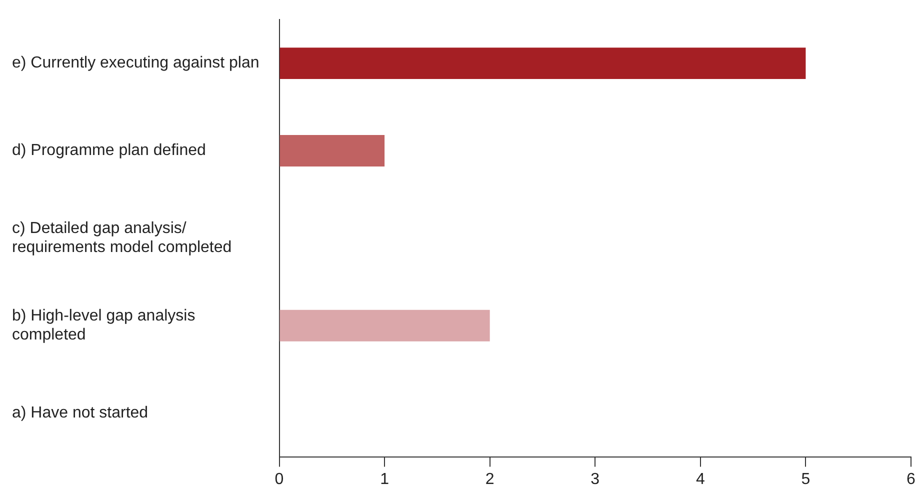  What do you see at coordinates (489, 479) in the screenshot?
I see `x-tick-label: 2` at bounding box center [489, 479].